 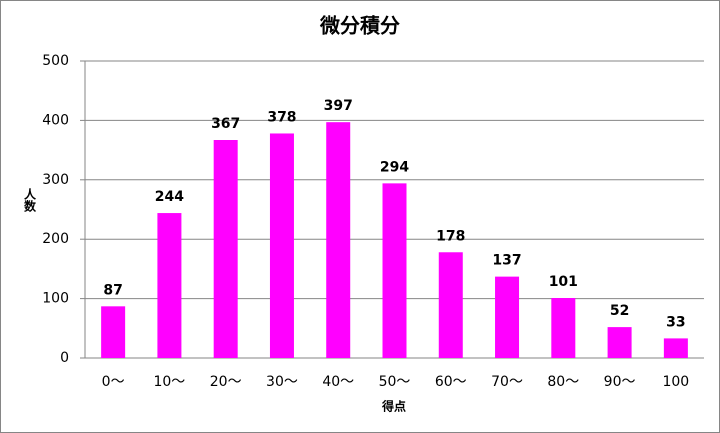 I want to click on x-tick-label: 30～, so click(x=282, y=382).